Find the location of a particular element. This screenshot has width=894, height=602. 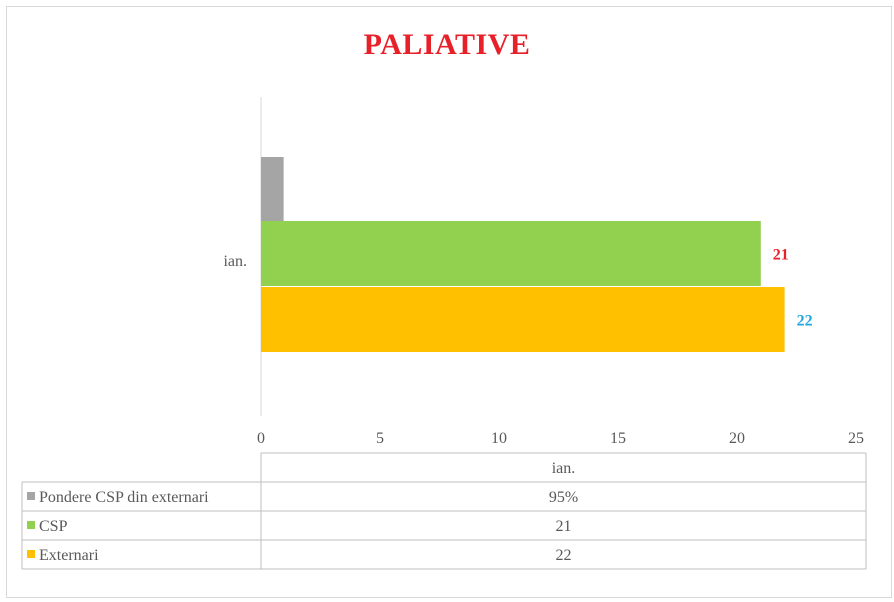

table-value-2: 21 is located at coordinates (564, 526).